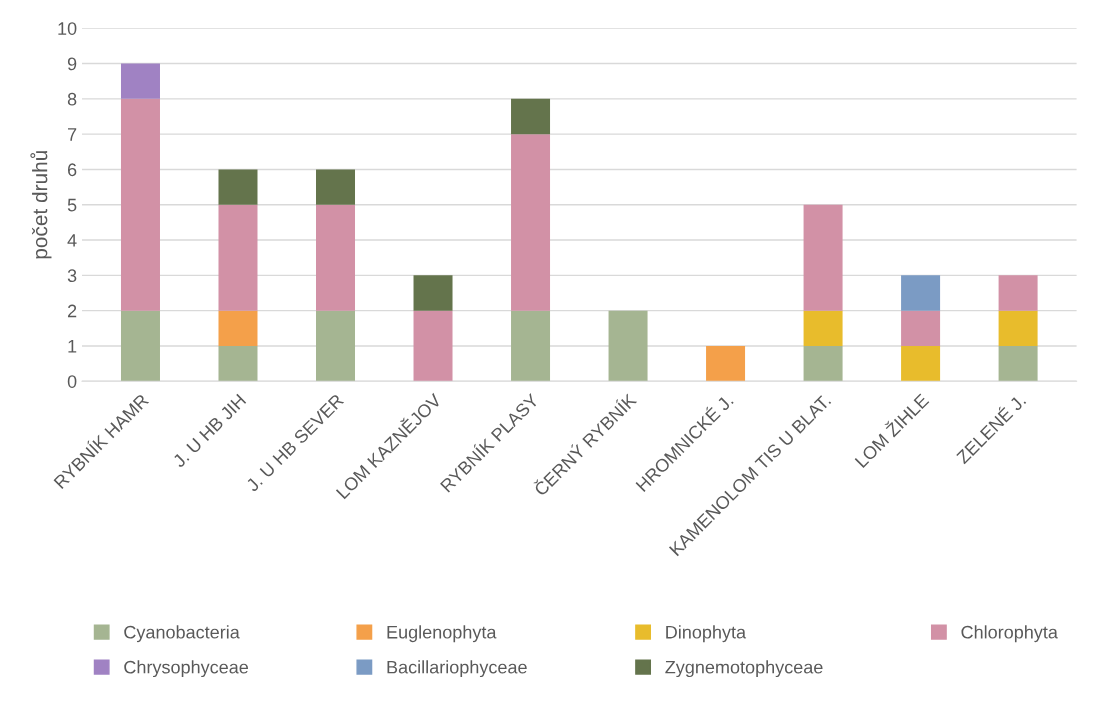 The image size is (1093, 706). Describe the element at coordinates (182, 634) in the screenshot. I see `legend-label: Cyanobacteria` at that location.